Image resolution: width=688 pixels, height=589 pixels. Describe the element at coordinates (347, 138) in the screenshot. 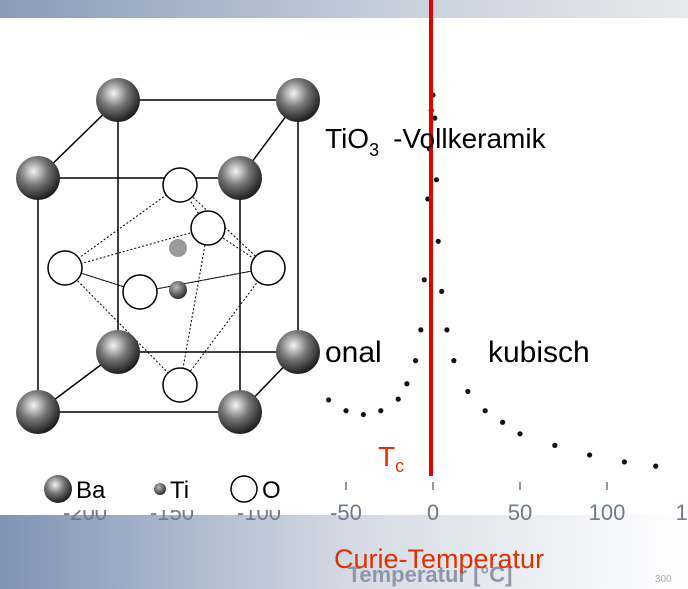

I see `material: TiO` at that location.